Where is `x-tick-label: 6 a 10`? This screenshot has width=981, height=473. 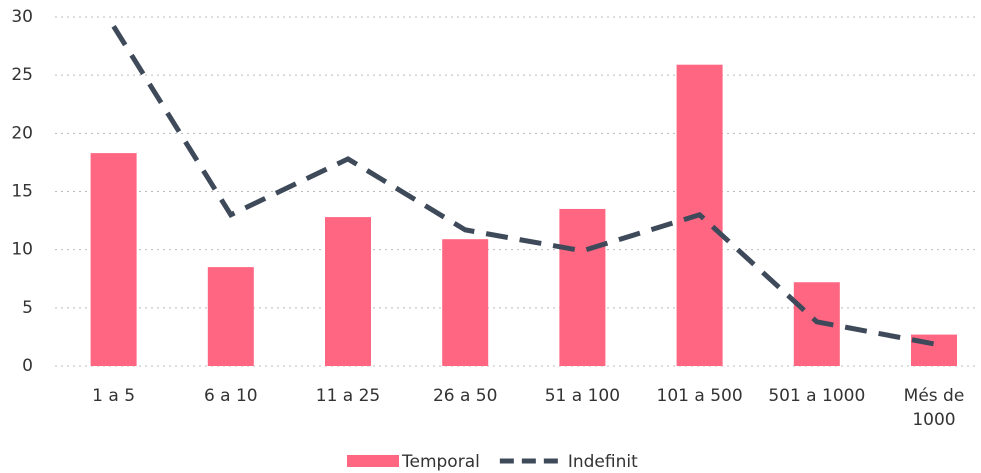 x-tick-label: 6 a 10 is located at coordinates (230, 396).